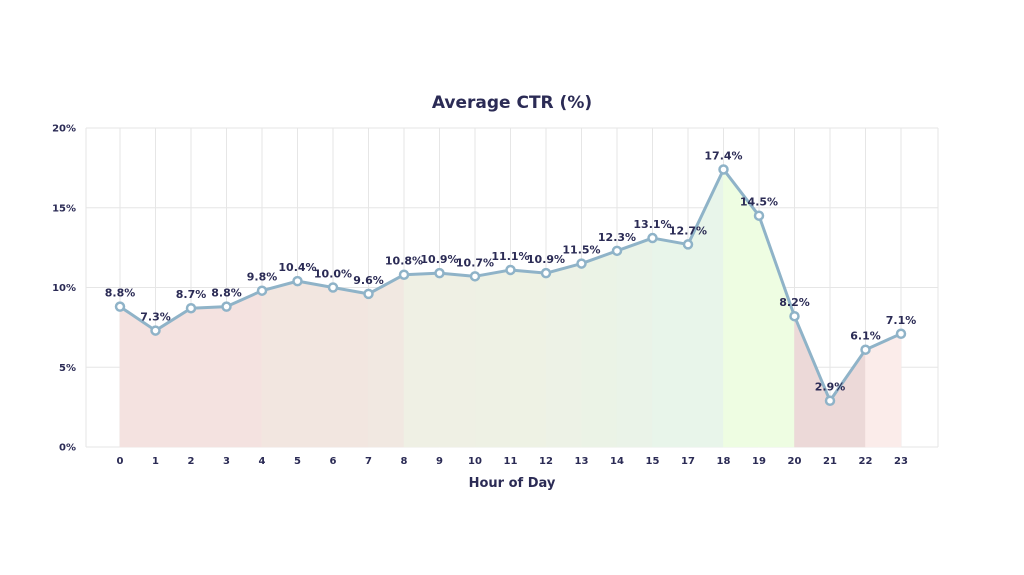 The width and height of the screenshot is (1024, 575). I want to click on x-tick-label: 18, so click(724, 461).